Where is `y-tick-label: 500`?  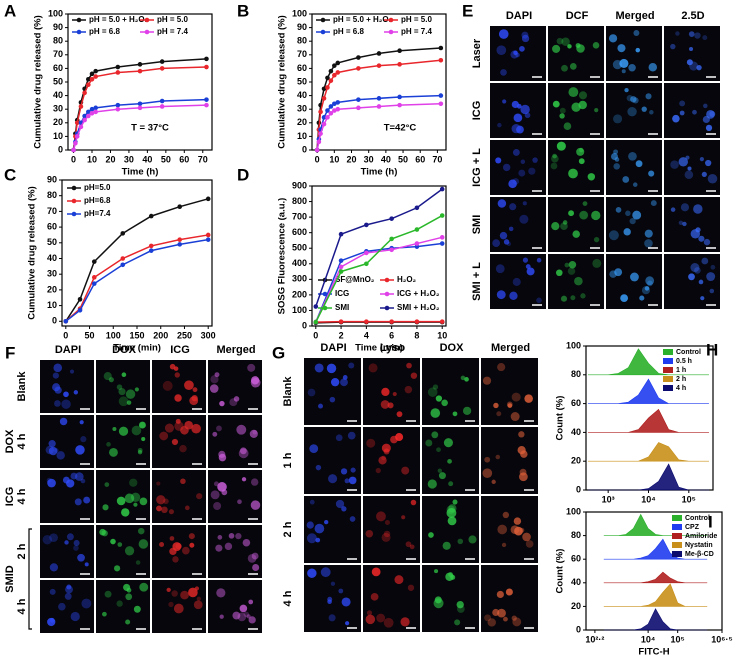 y-tick-label: 500 is located at coordinates (299, 248).